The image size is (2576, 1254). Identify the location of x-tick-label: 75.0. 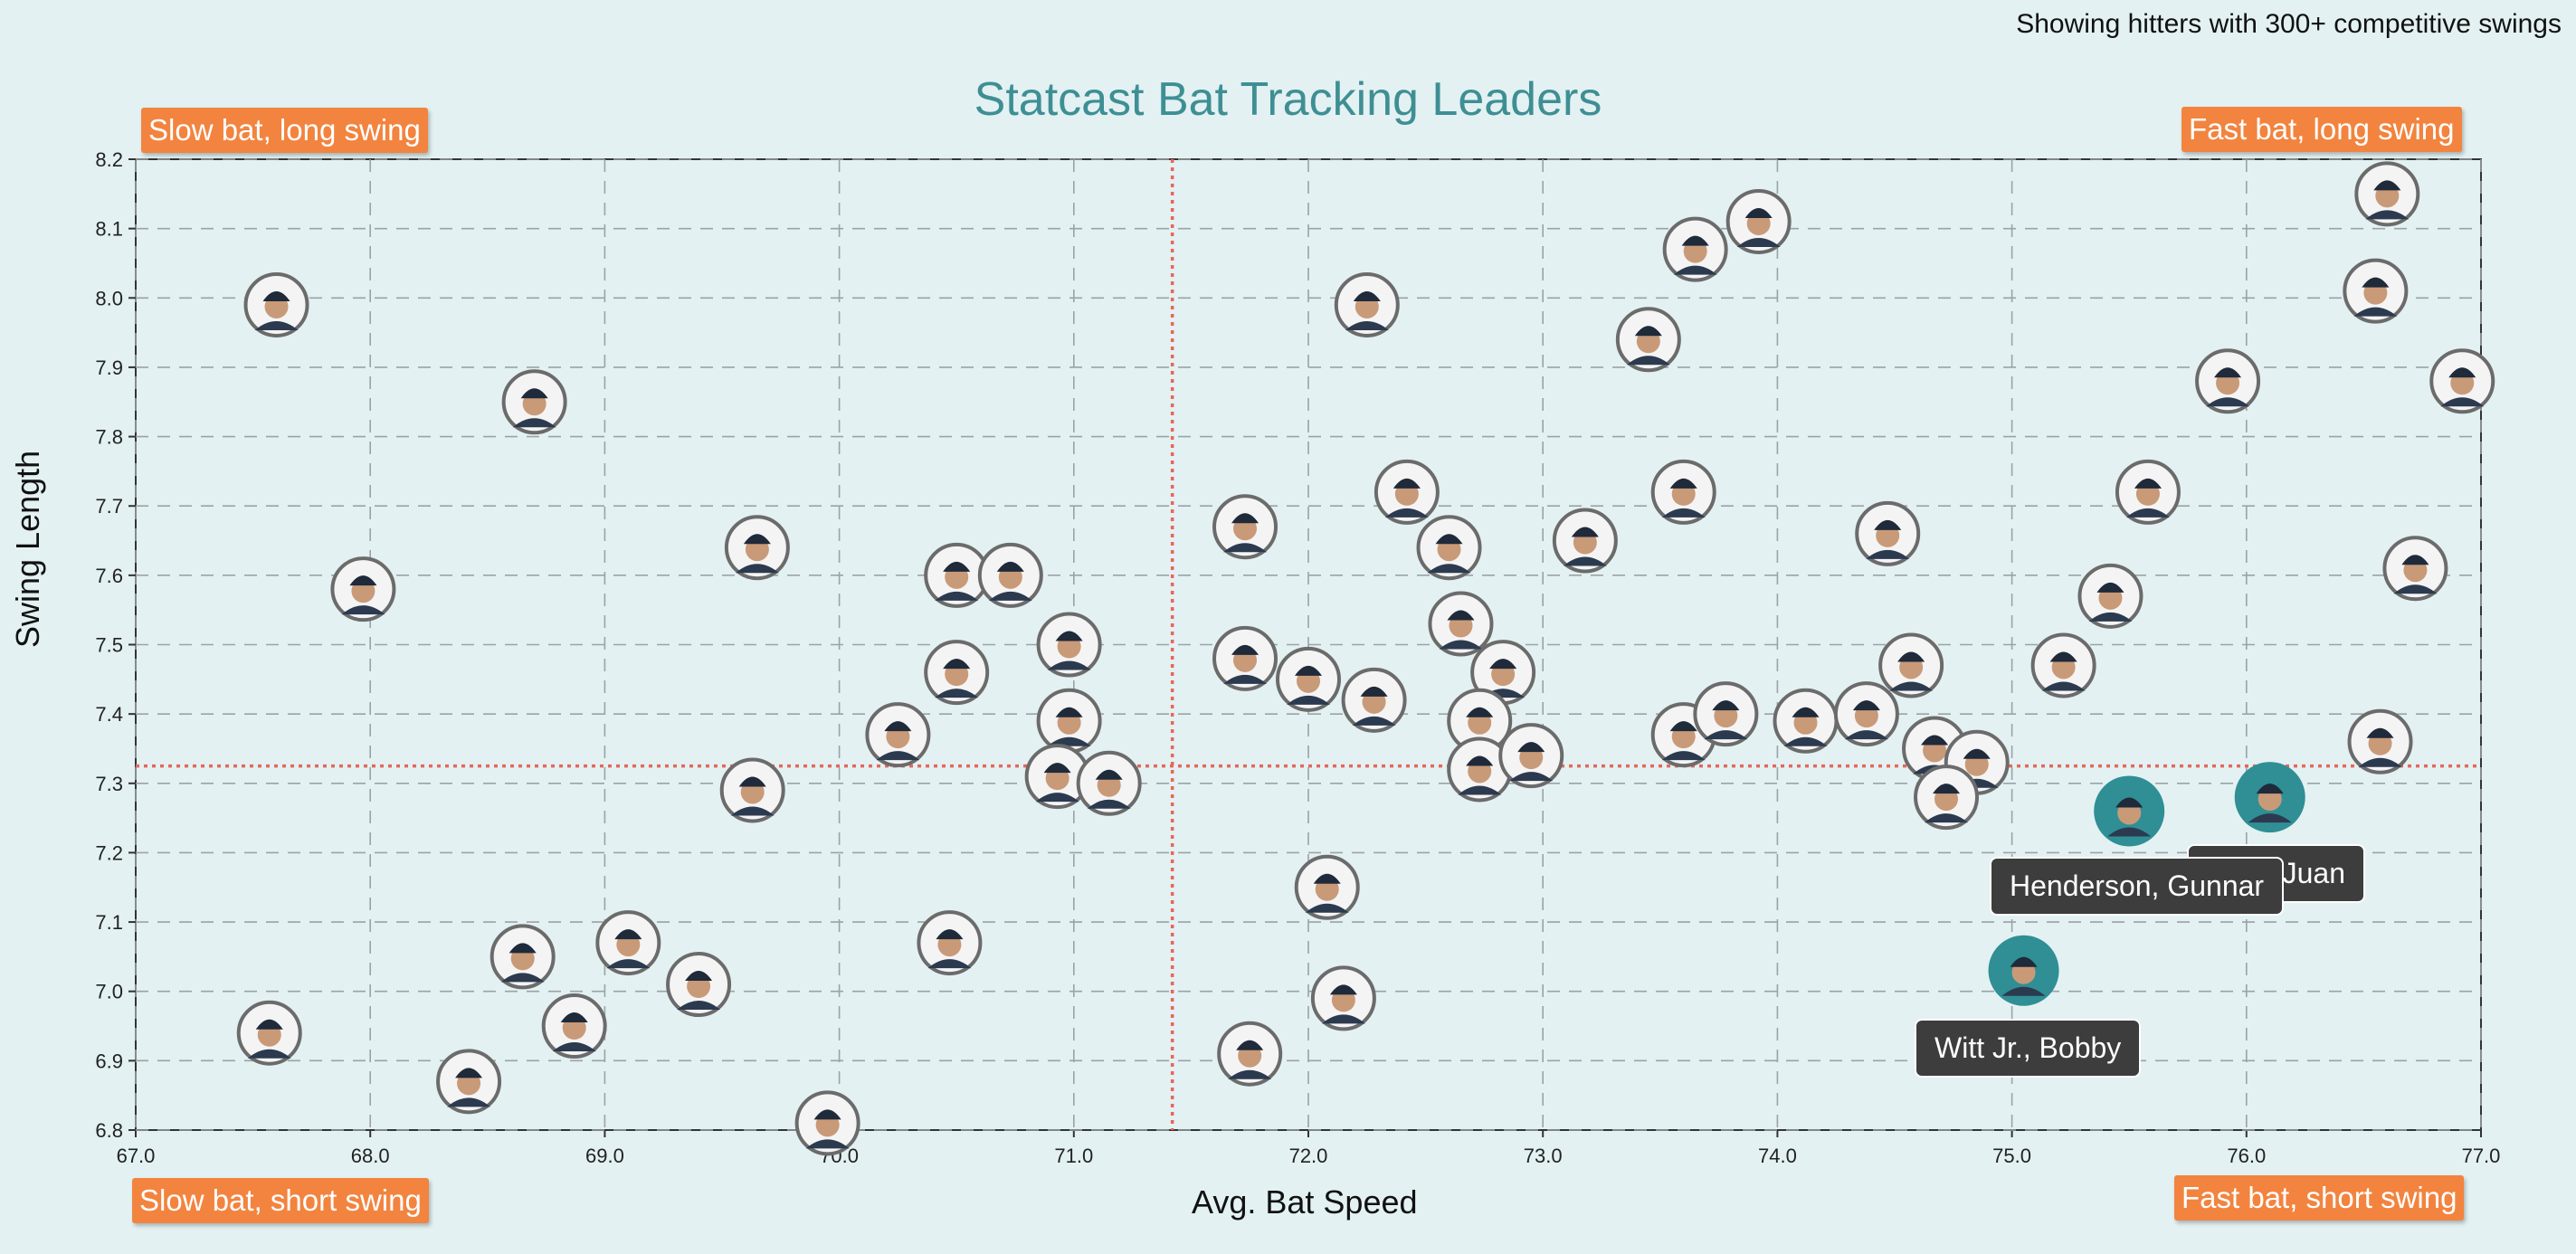
(2011, 1156).